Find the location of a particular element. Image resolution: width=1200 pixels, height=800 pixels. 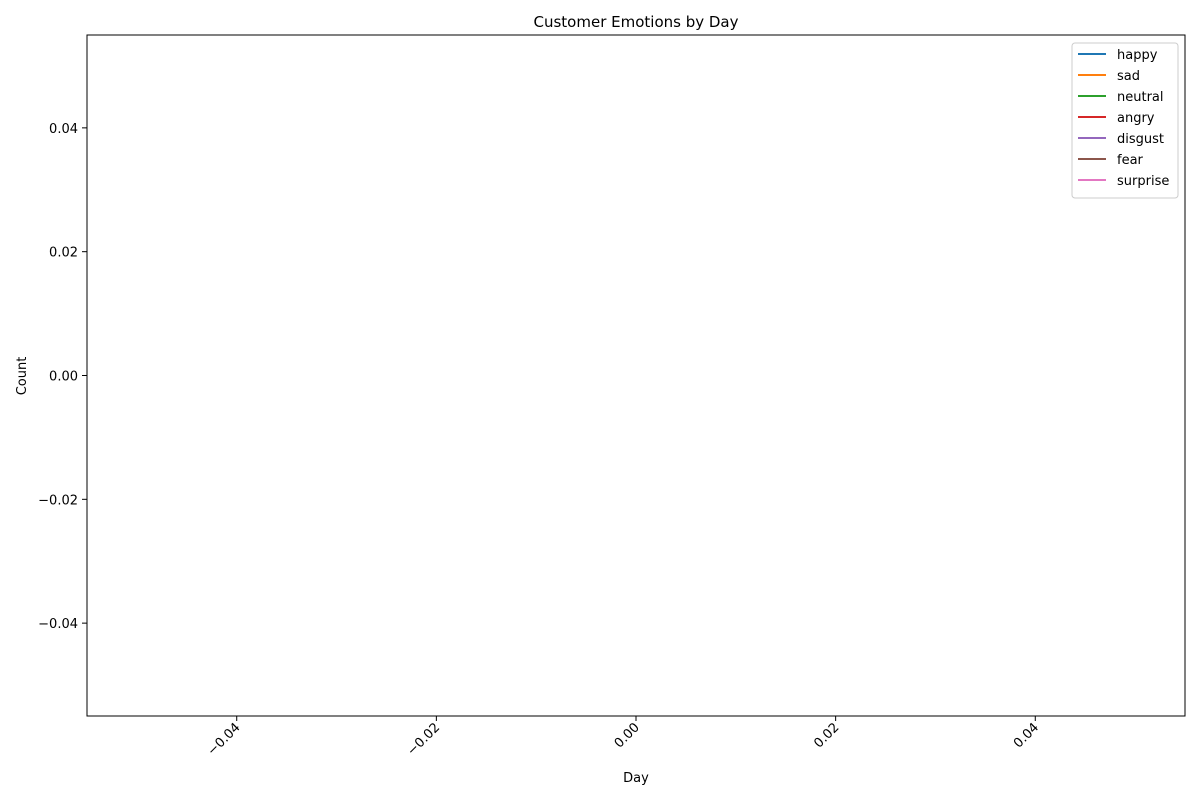

y-tick-label: −0.04 is located at coordinates (58, 624).